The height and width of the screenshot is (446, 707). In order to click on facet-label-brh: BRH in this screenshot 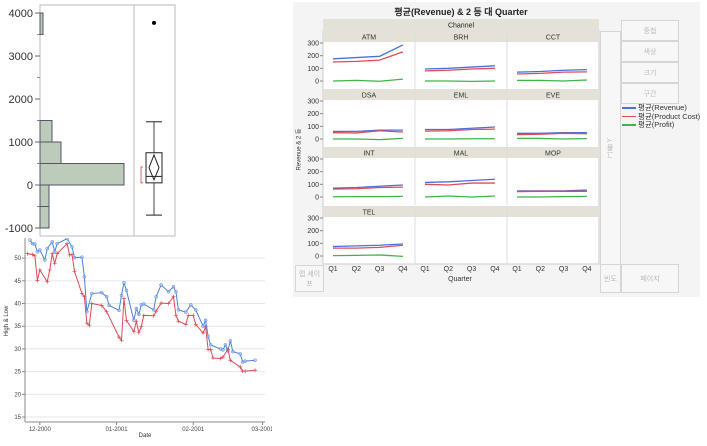, I will do `click(461, 38)`.